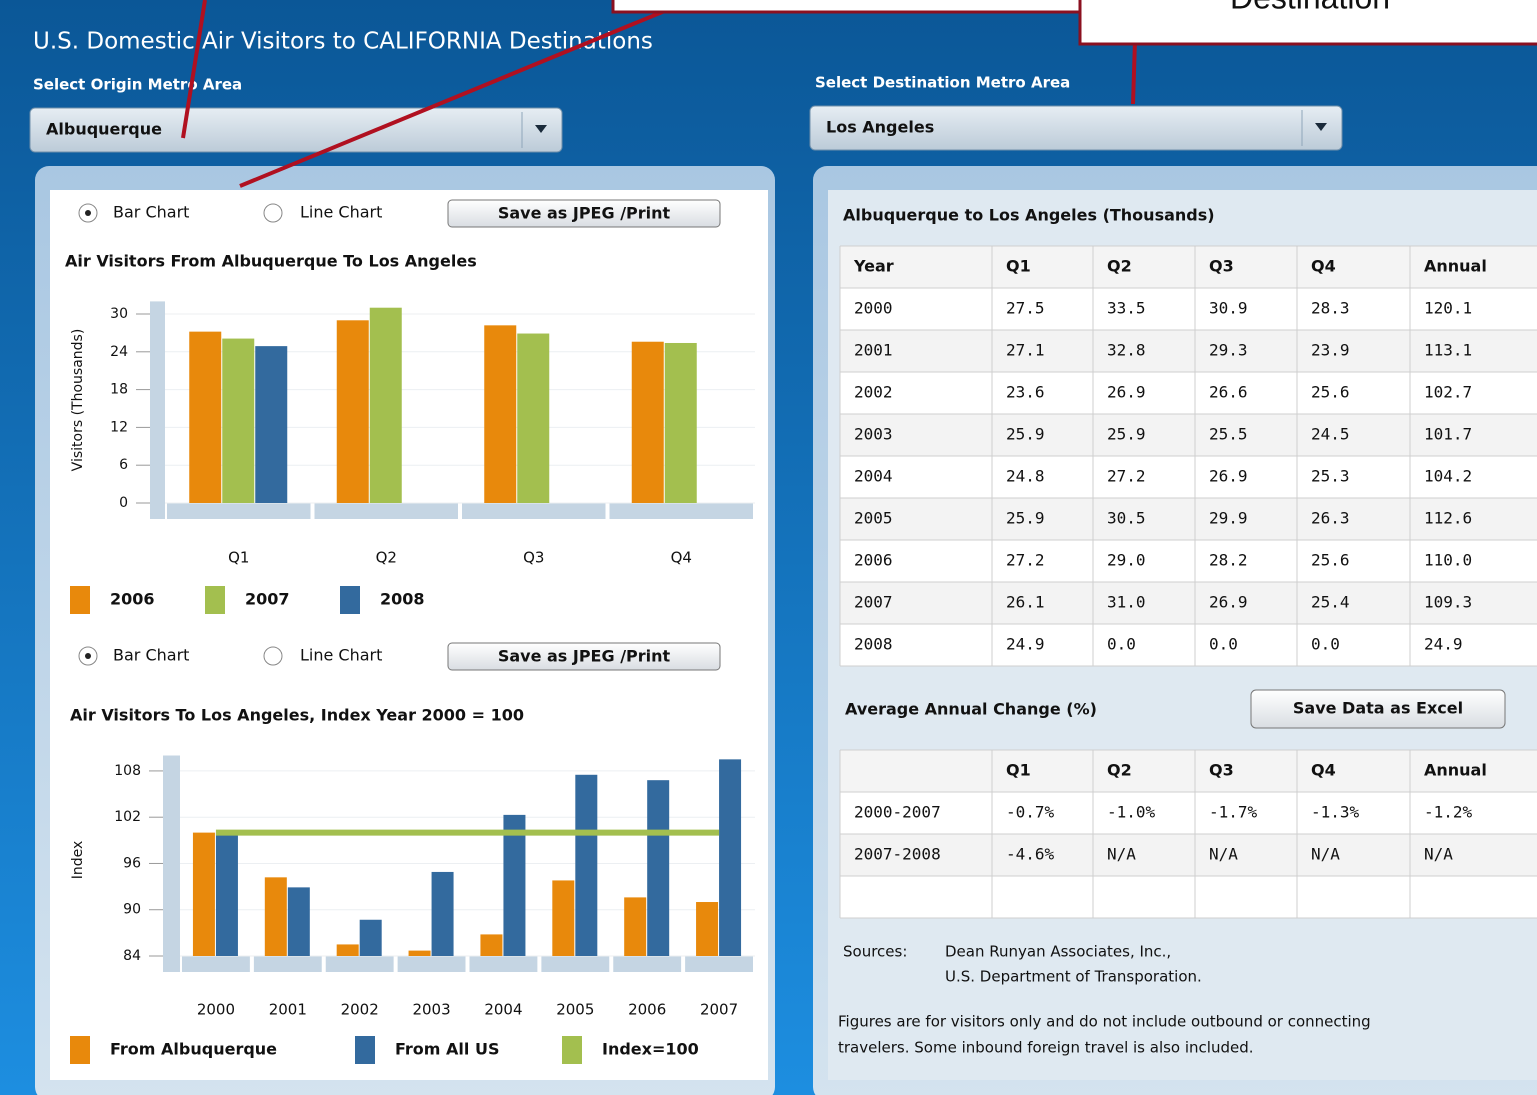 Image resolution: width=1537 pixels, height=1095 pixels. I want to click on table-cell: 25.5, so click(1228, 434).